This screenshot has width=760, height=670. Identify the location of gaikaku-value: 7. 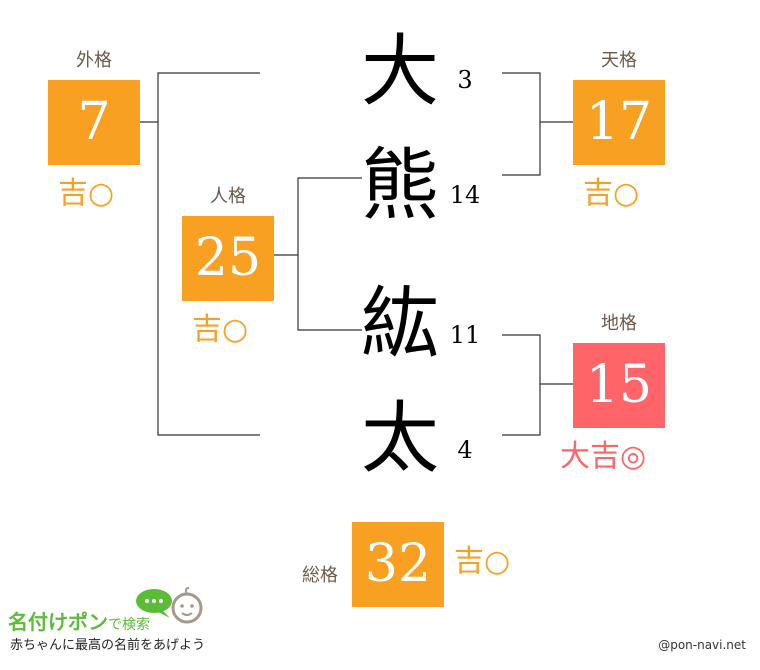
(94, 122).